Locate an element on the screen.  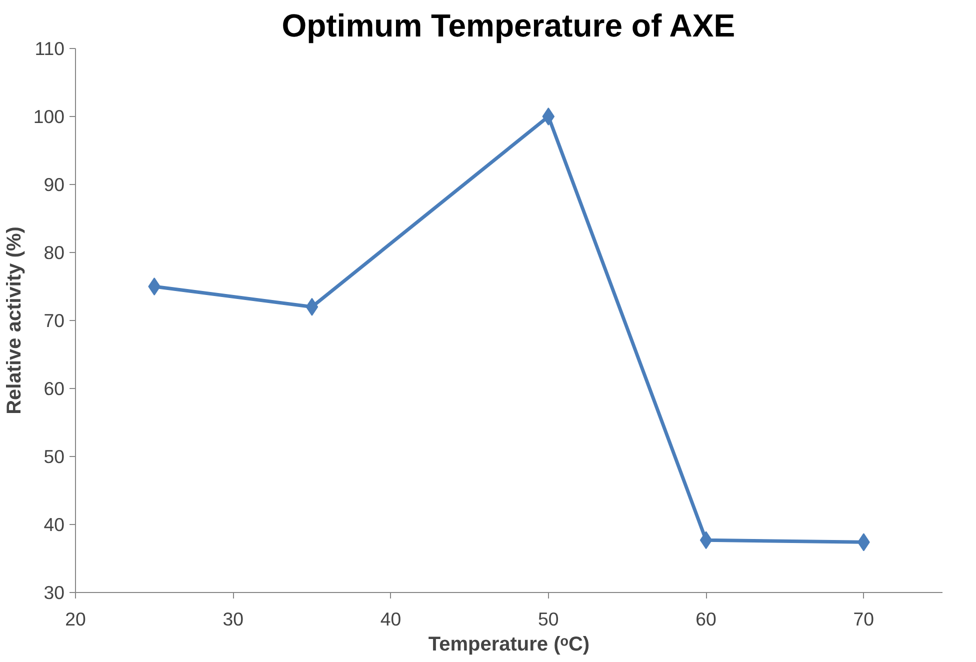
x-tick-label: 50 is located at coordinates (548, 619).